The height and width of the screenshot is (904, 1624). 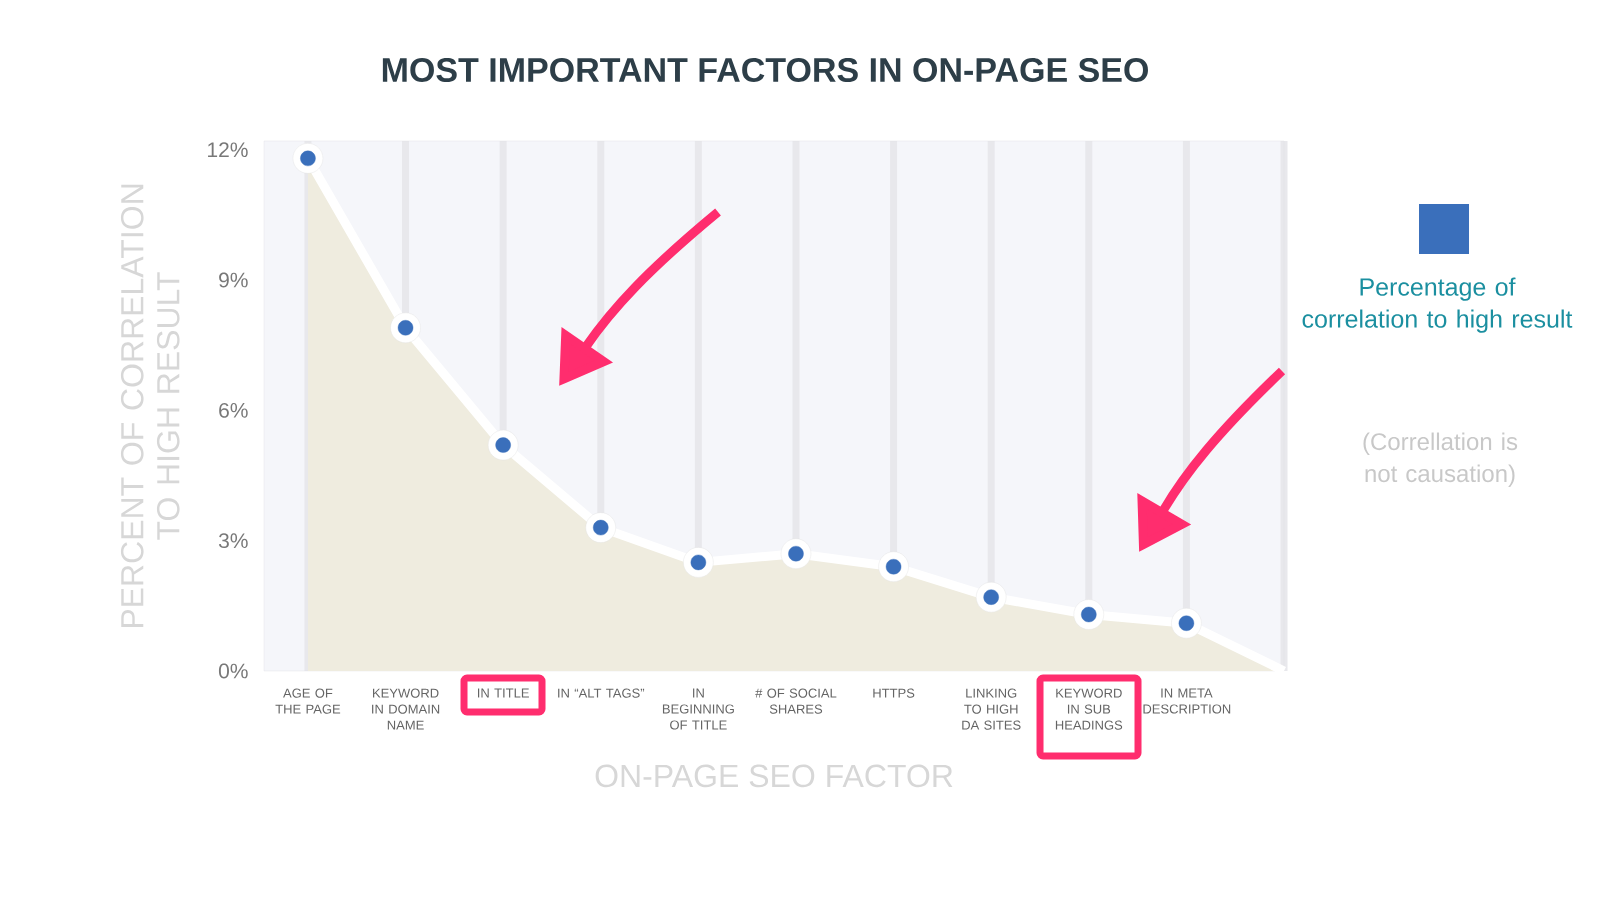 I want to click on legend-label: Percentage of correlation to high result, so click(x=1437, y=305).